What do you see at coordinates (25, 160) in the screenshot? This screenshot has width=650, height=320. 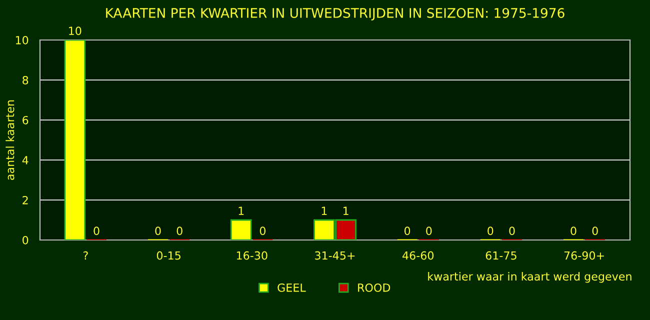 I see `y-tick-label: 4` at bounding box center [25, 160].